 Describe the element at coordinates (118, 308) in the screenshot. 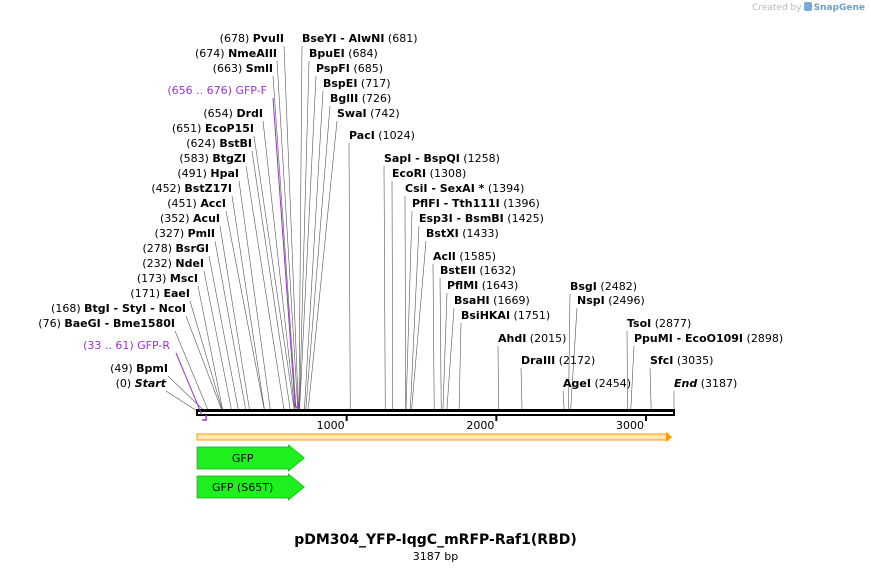

I see `site-label-btgi: (168) BtgI - StyI - NcoI` at that location.